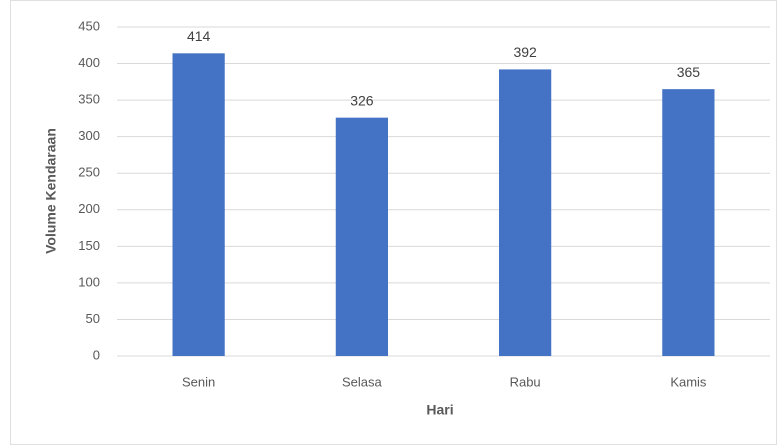 Image resolution: width=777 pixels, height=445 pixels. I want to click on y-tick-label: 450, so click(89, 25).